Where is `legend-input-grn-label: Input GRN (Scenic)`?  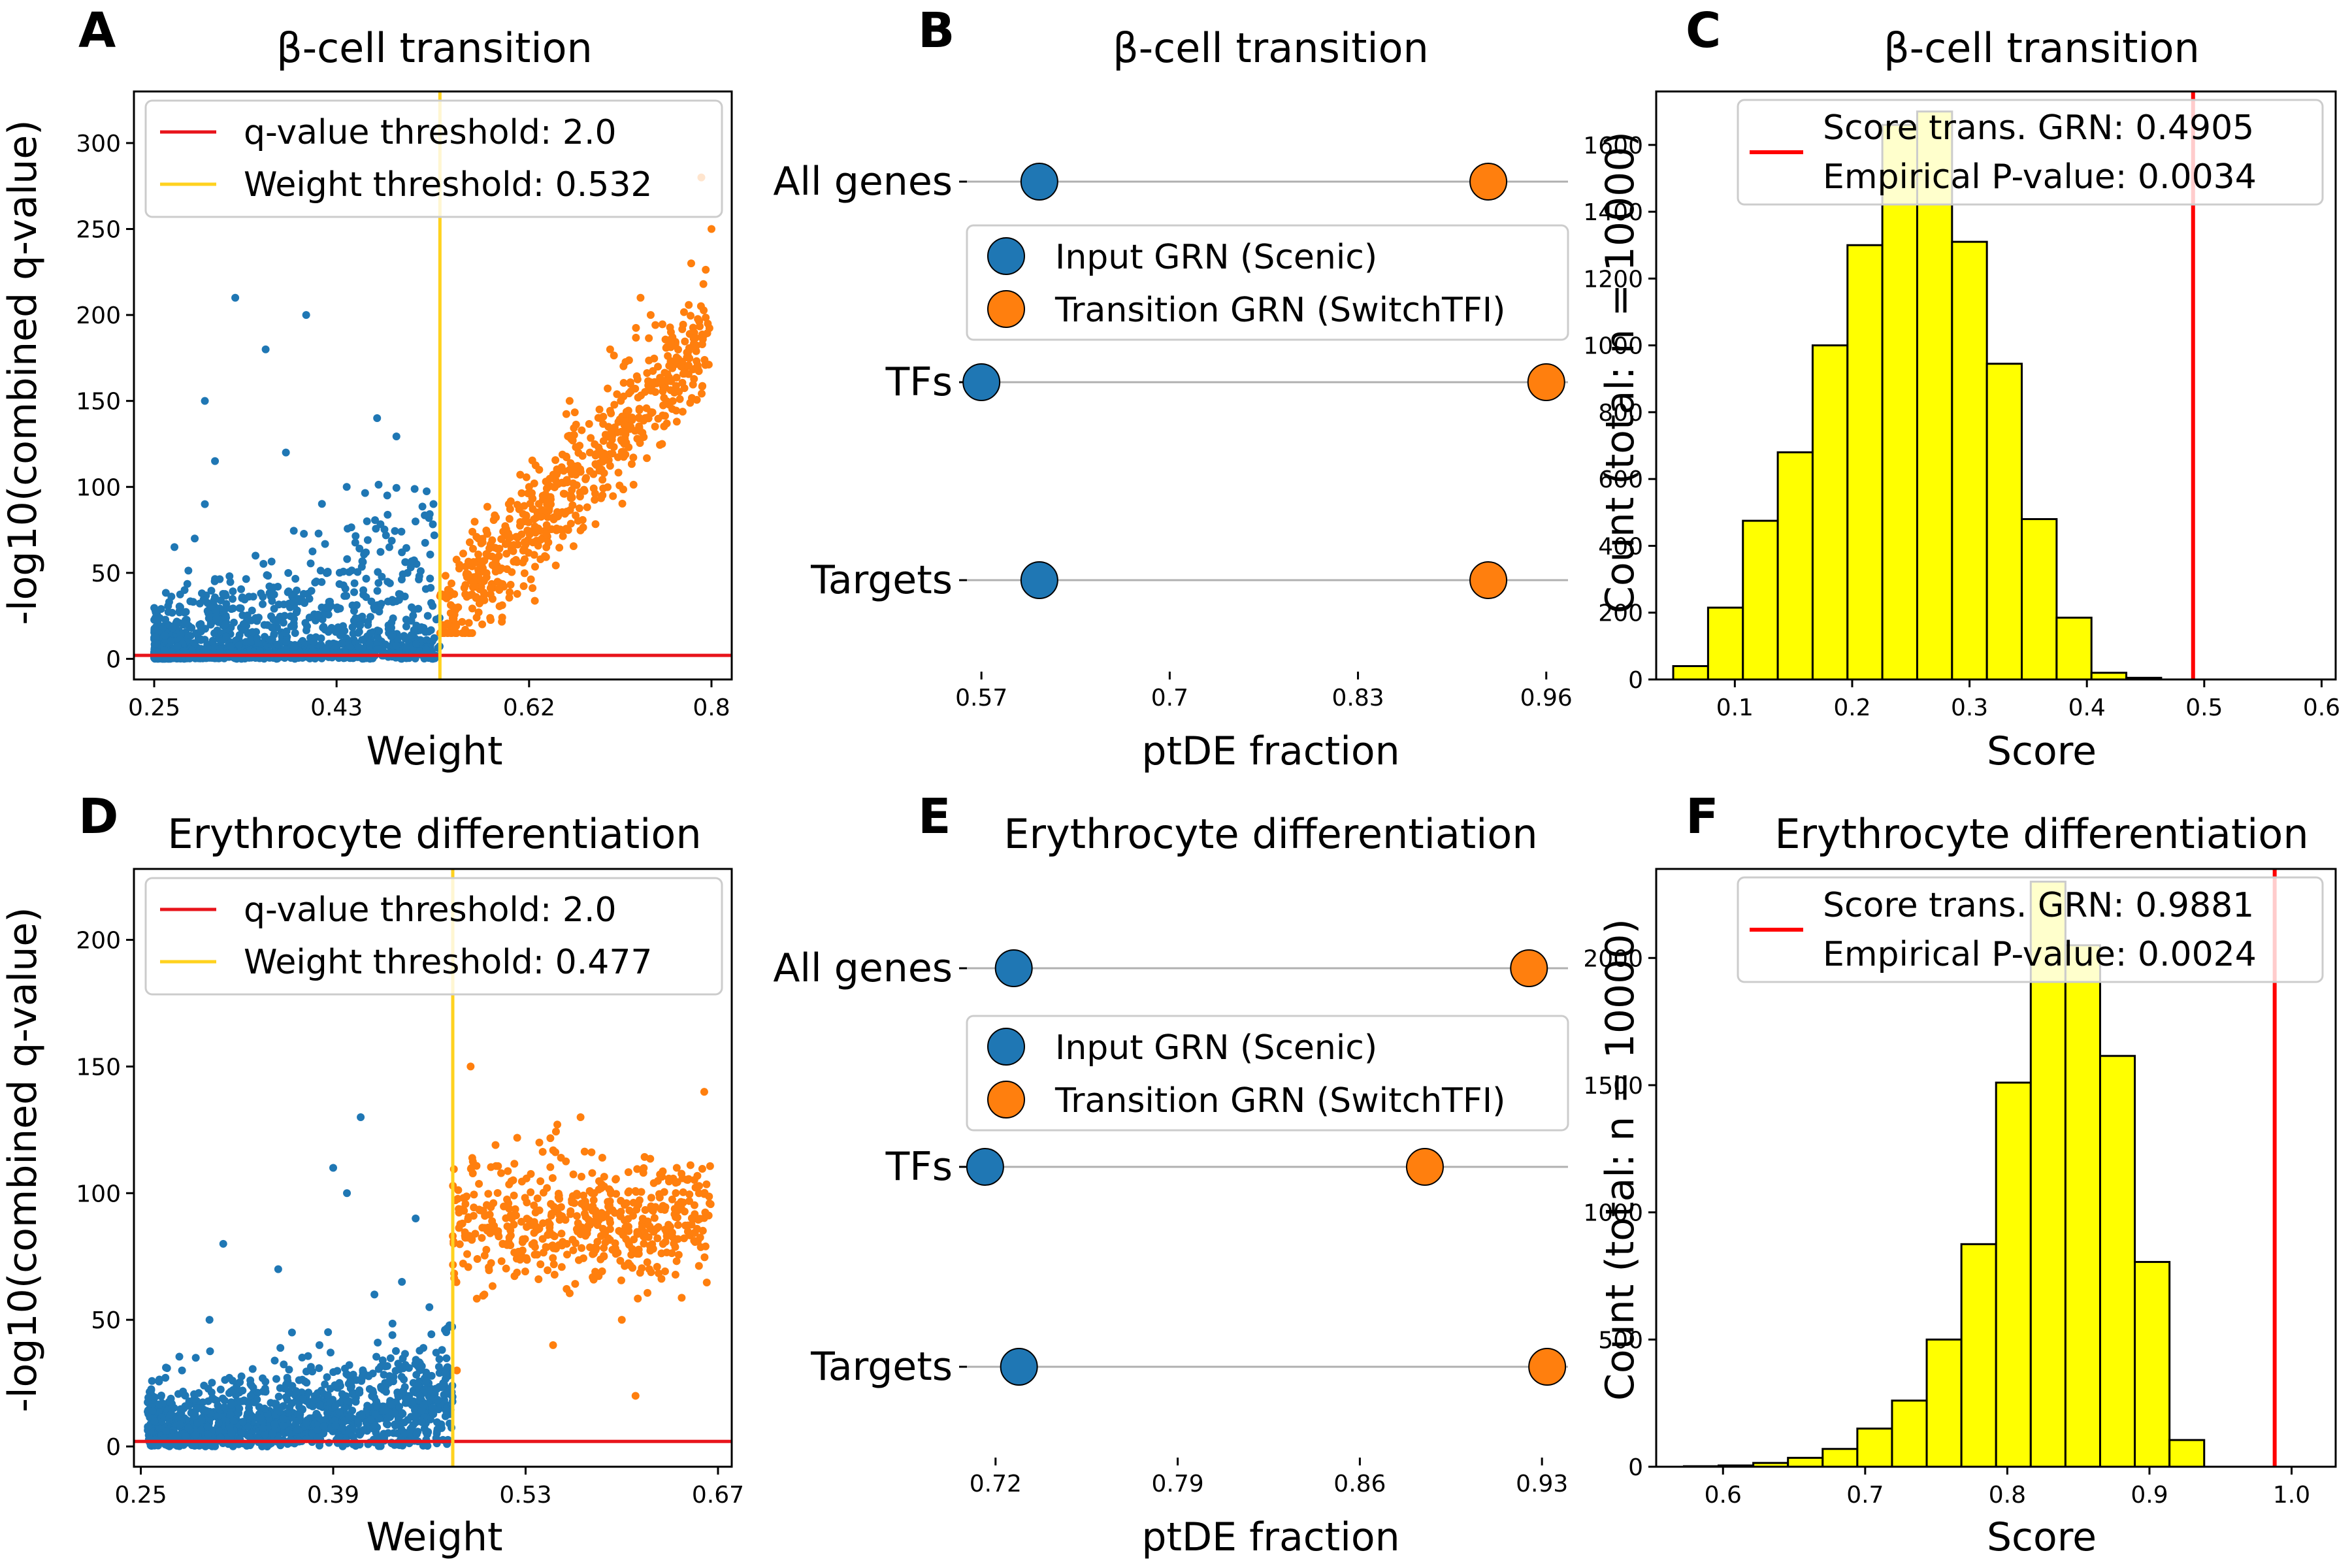
legend-input-grn-label: Input GRN (Scenic) is located at coordinates (1216, 1048).